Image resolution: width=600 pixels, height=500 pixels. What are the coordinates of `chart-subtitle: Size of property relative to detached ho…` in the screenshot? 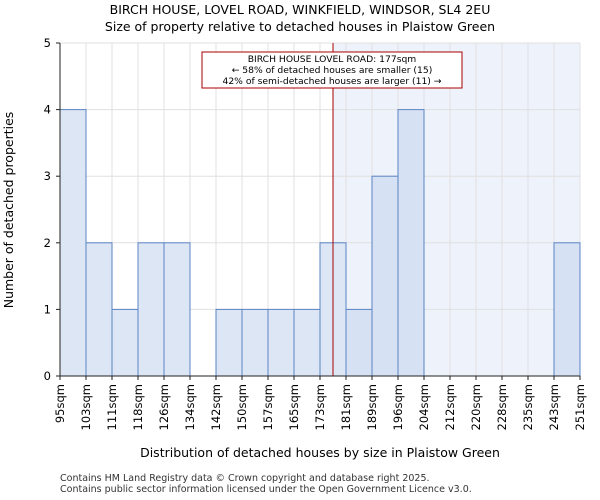 It's located at (300, 26).